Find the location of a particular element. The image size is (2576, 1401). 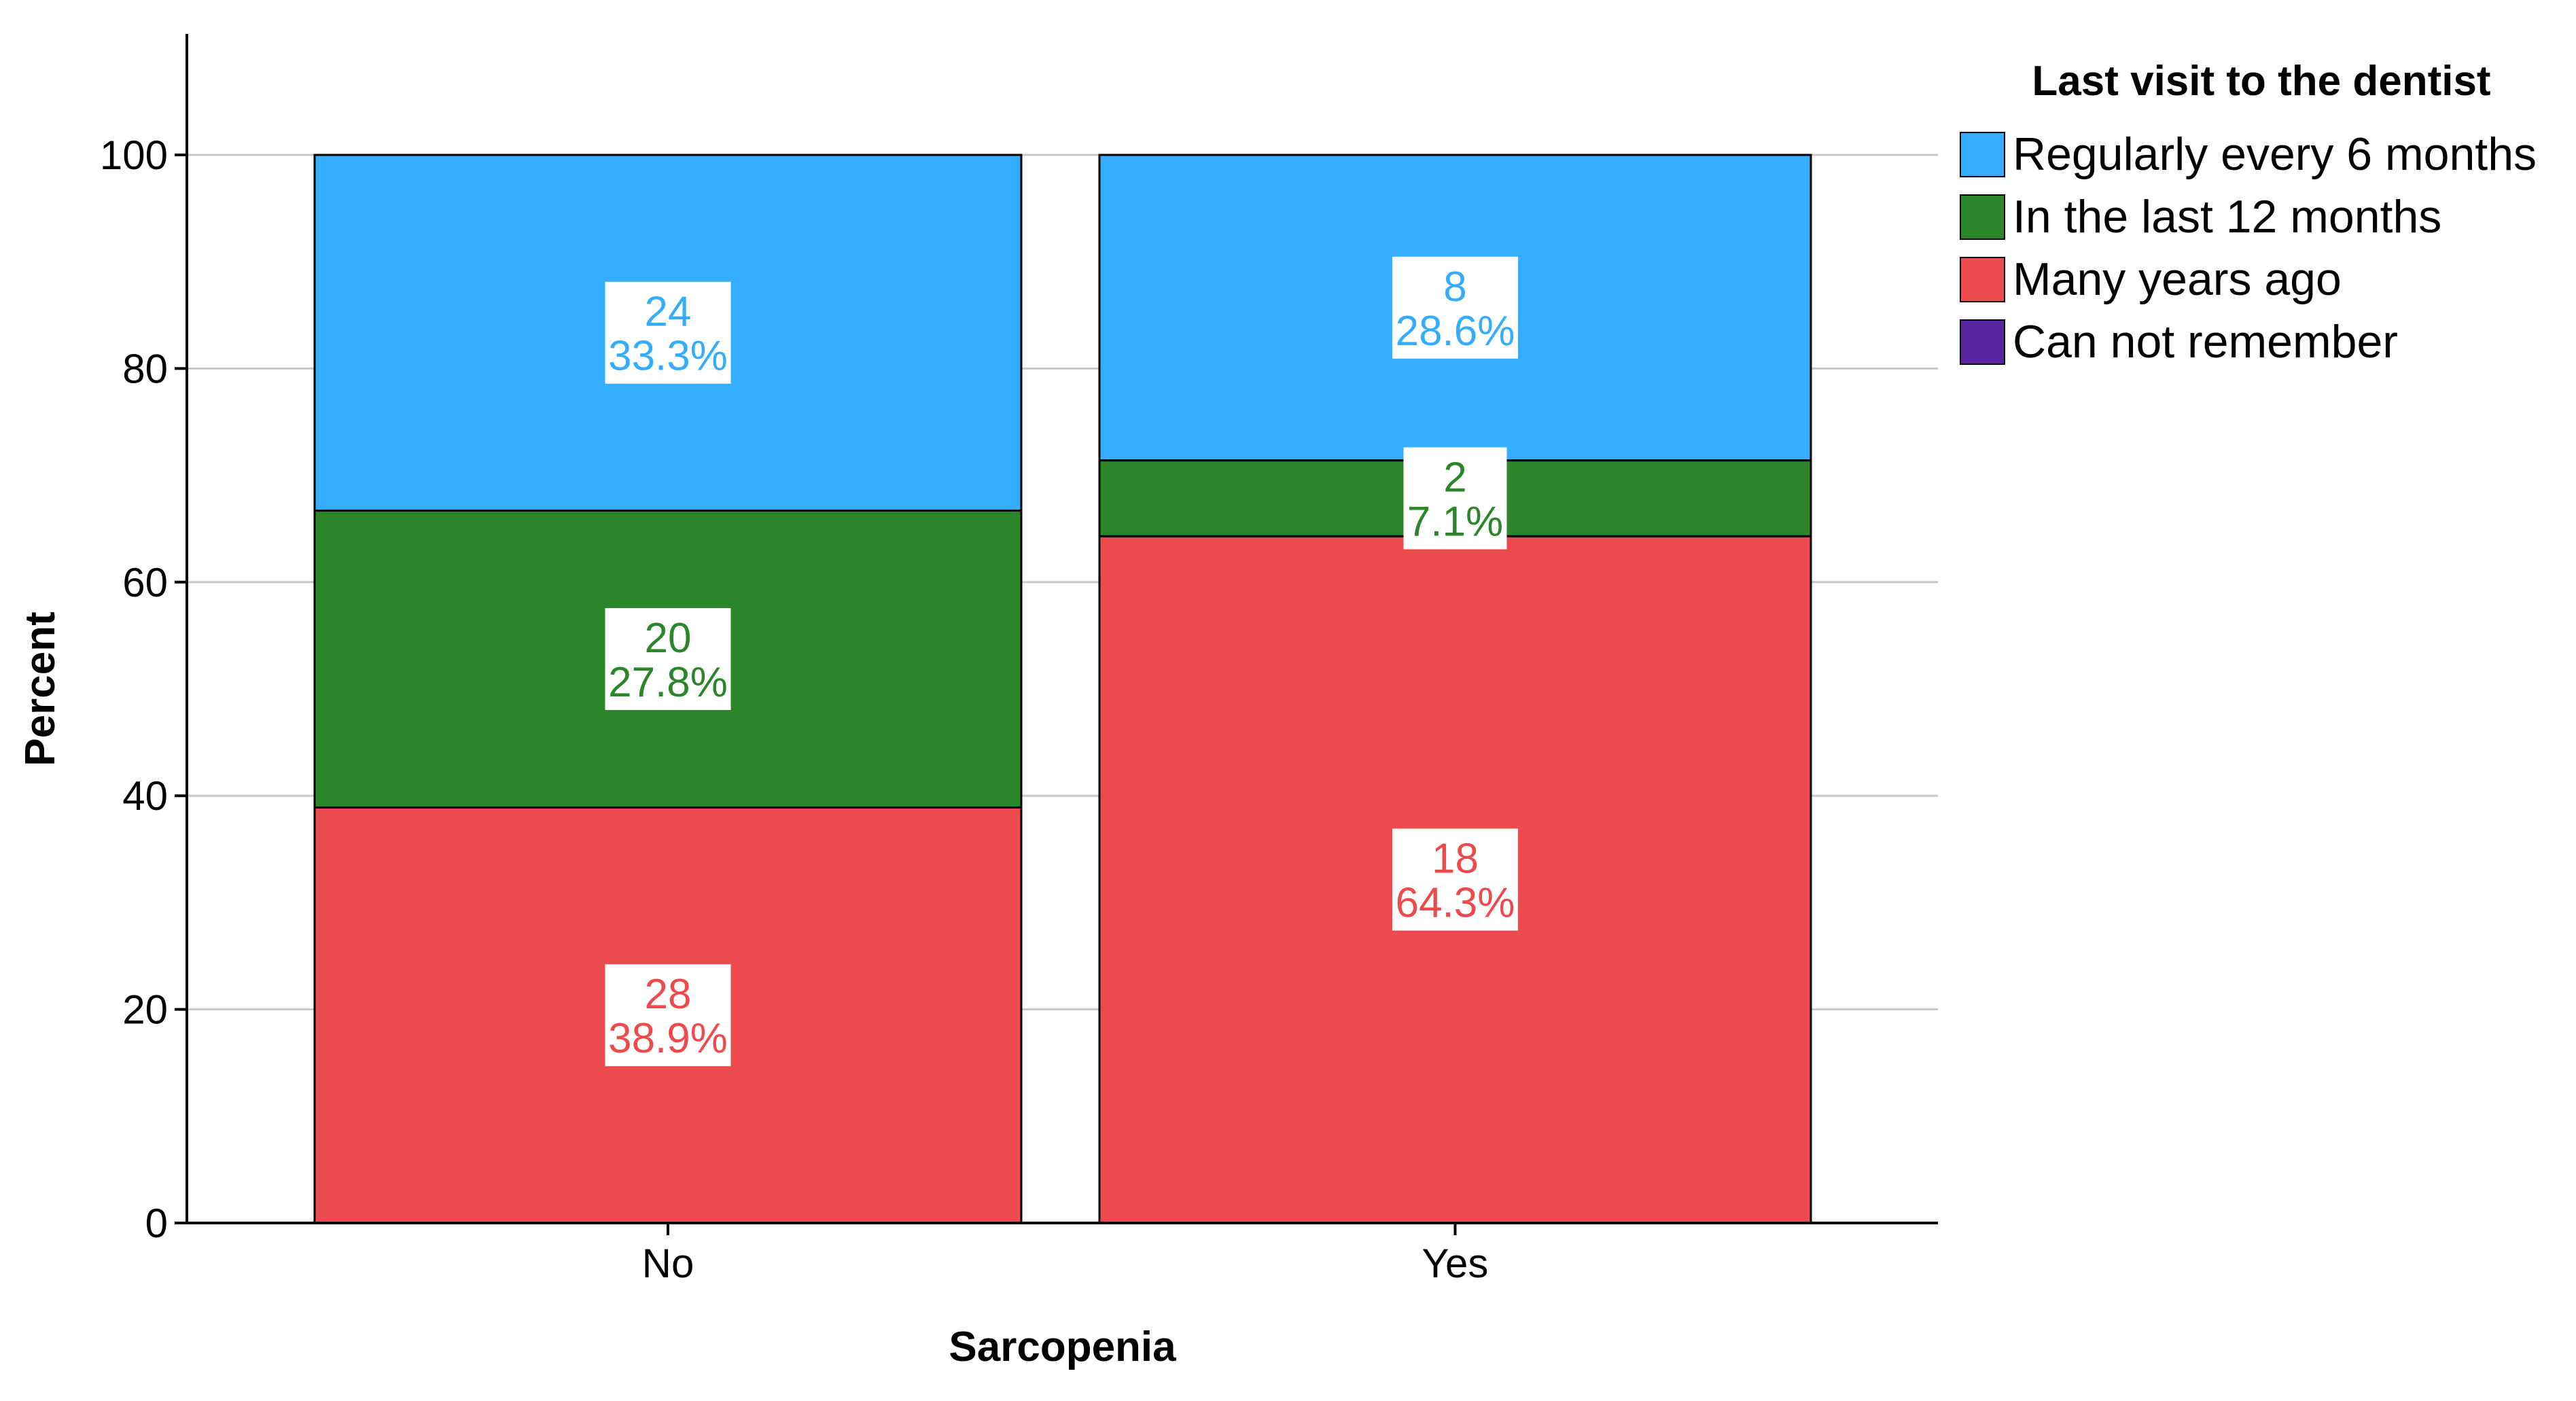

y-tick-label: 0 is located at coordinates (156, 1223).